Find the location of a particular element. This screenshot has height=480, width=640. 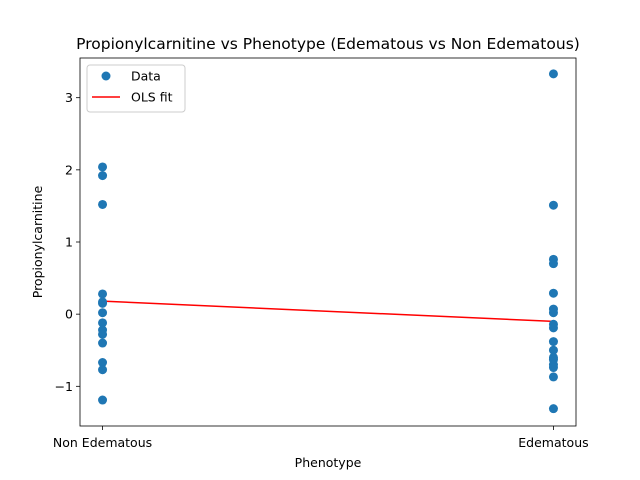

y-tick-label: −1 is located at coordinates (64, 386).